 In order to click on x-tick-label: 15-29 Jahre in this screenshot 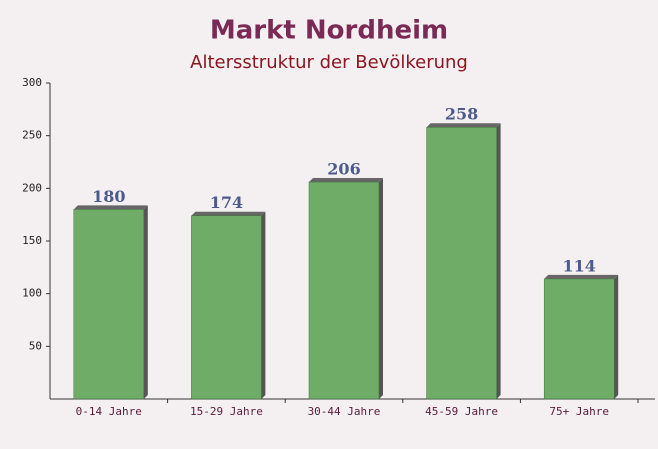, I will do `click(226, 411)`.